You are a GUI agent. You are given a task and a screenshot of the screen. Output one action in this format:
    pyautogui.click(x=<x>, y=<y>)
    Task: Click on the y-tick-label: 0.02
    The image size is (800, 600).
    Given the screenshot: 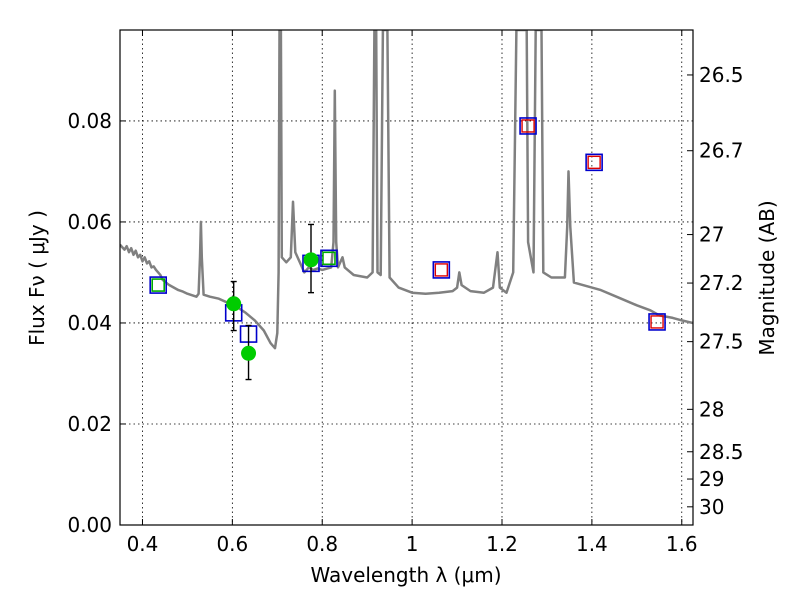 What is the action you would take?
    pyautogui.click(x=89, y=424)
    